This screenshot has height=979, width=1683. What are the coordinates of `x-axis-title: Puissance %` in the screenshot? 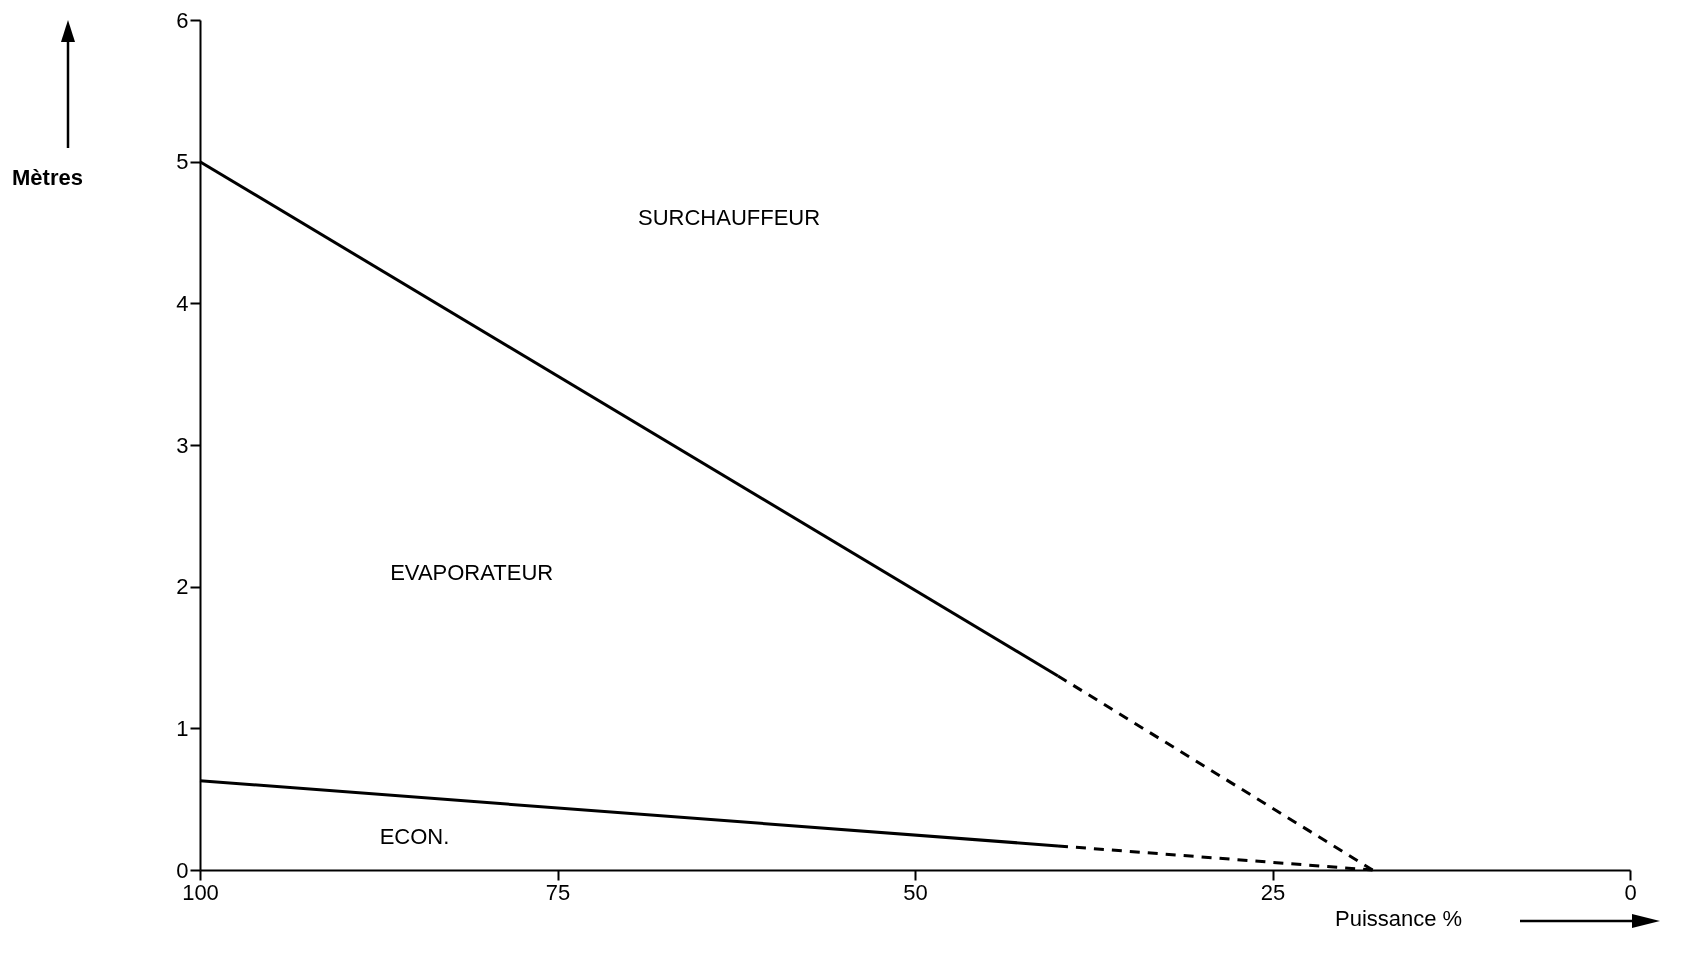 It's located at (1399, 919).